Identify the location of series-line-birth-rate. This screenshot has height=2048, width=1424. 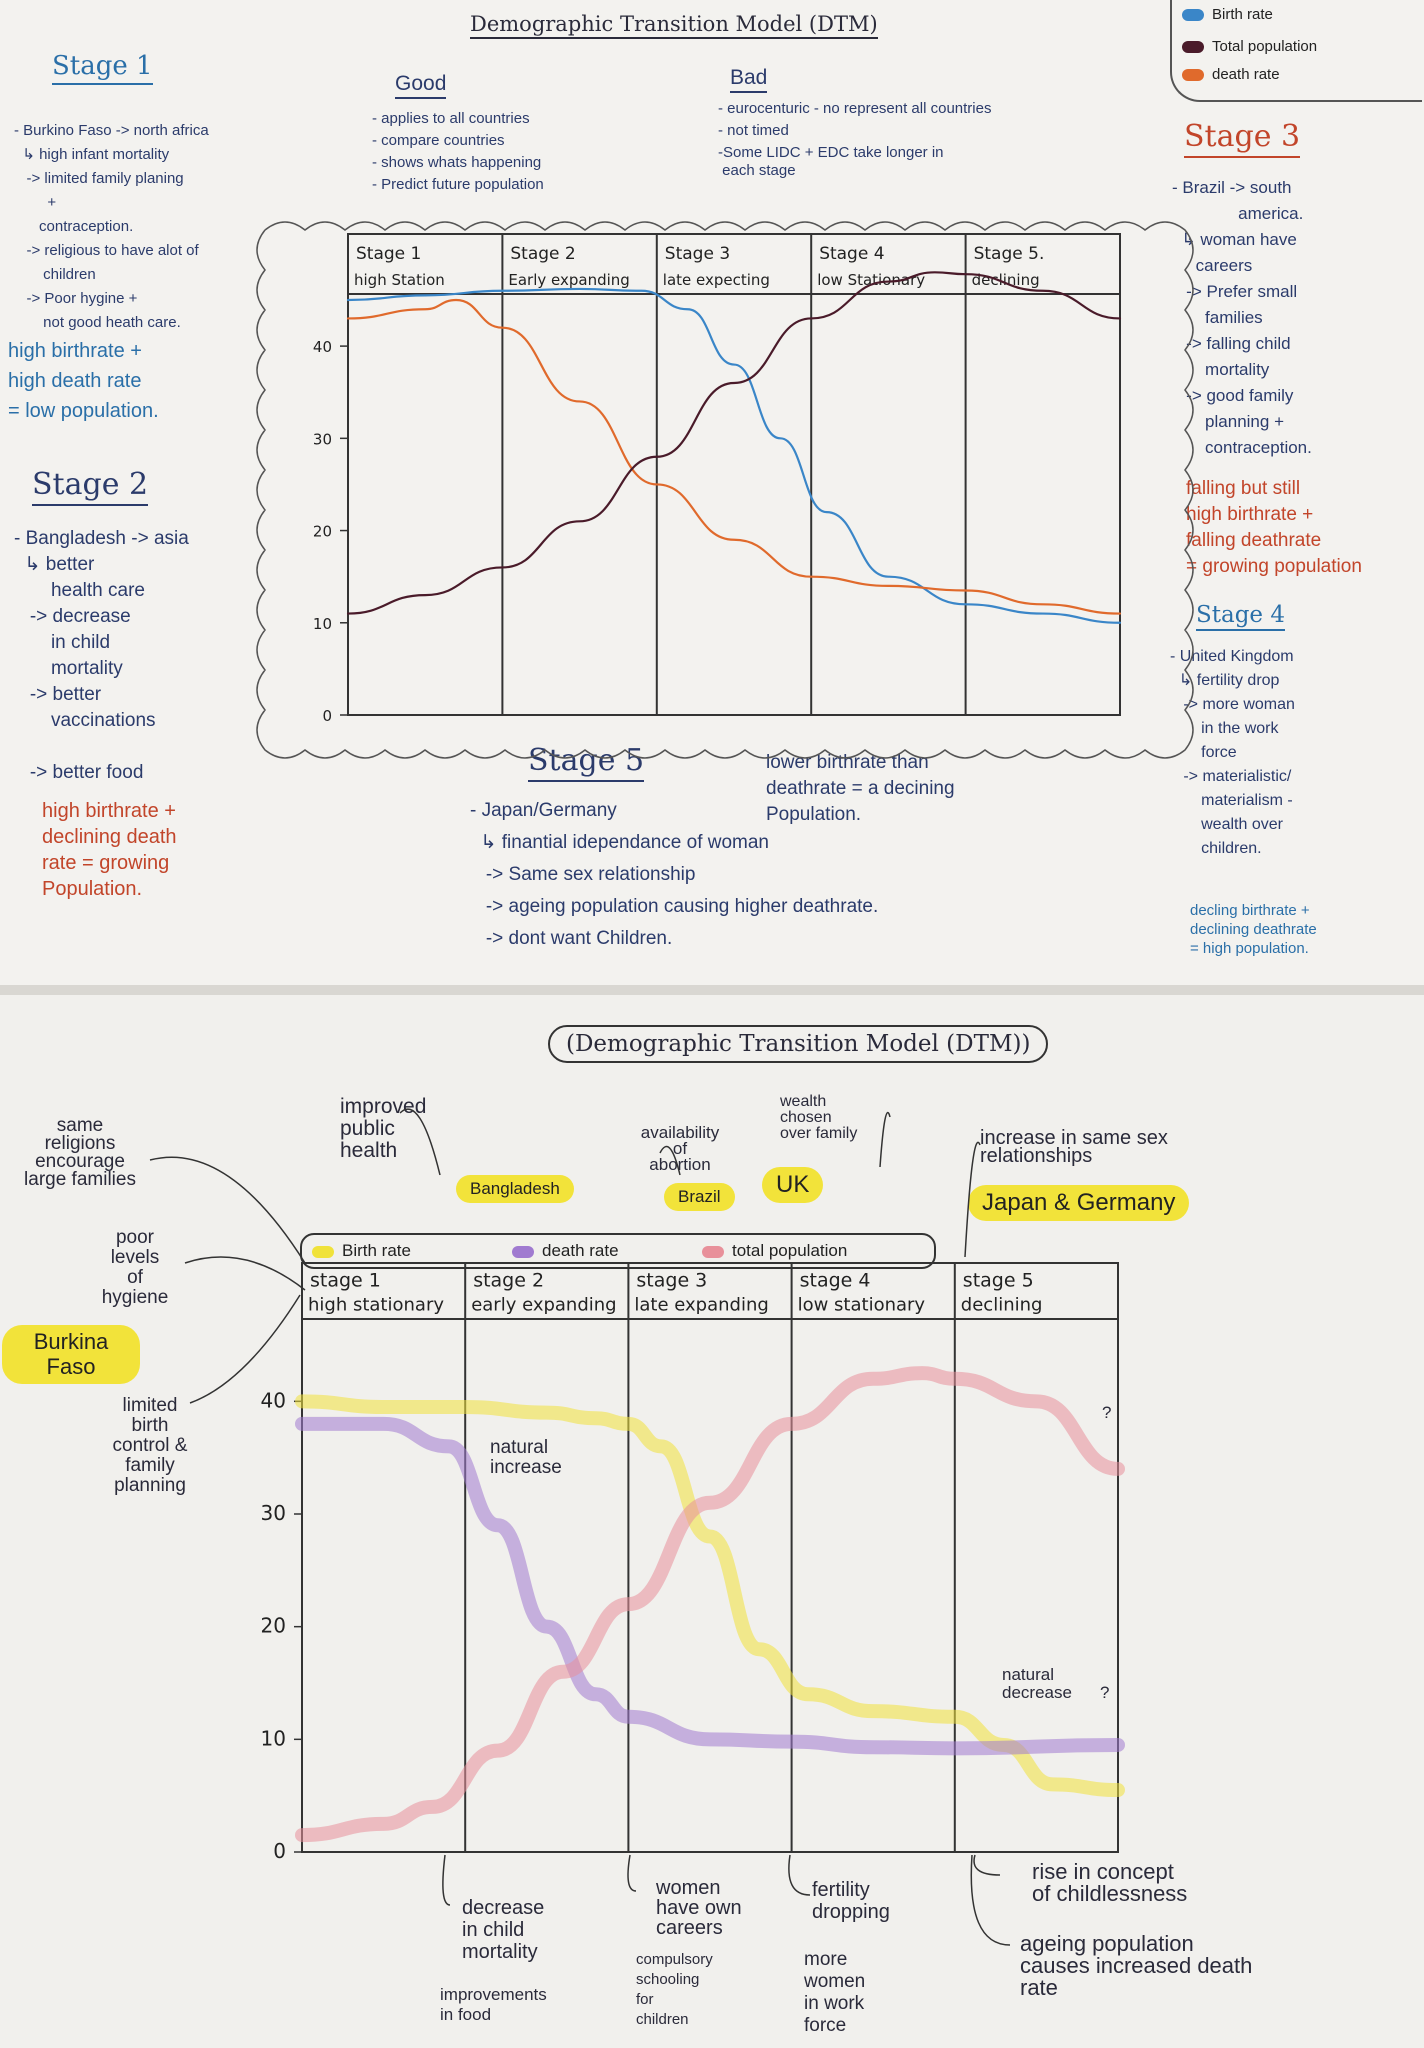
(734, 455).